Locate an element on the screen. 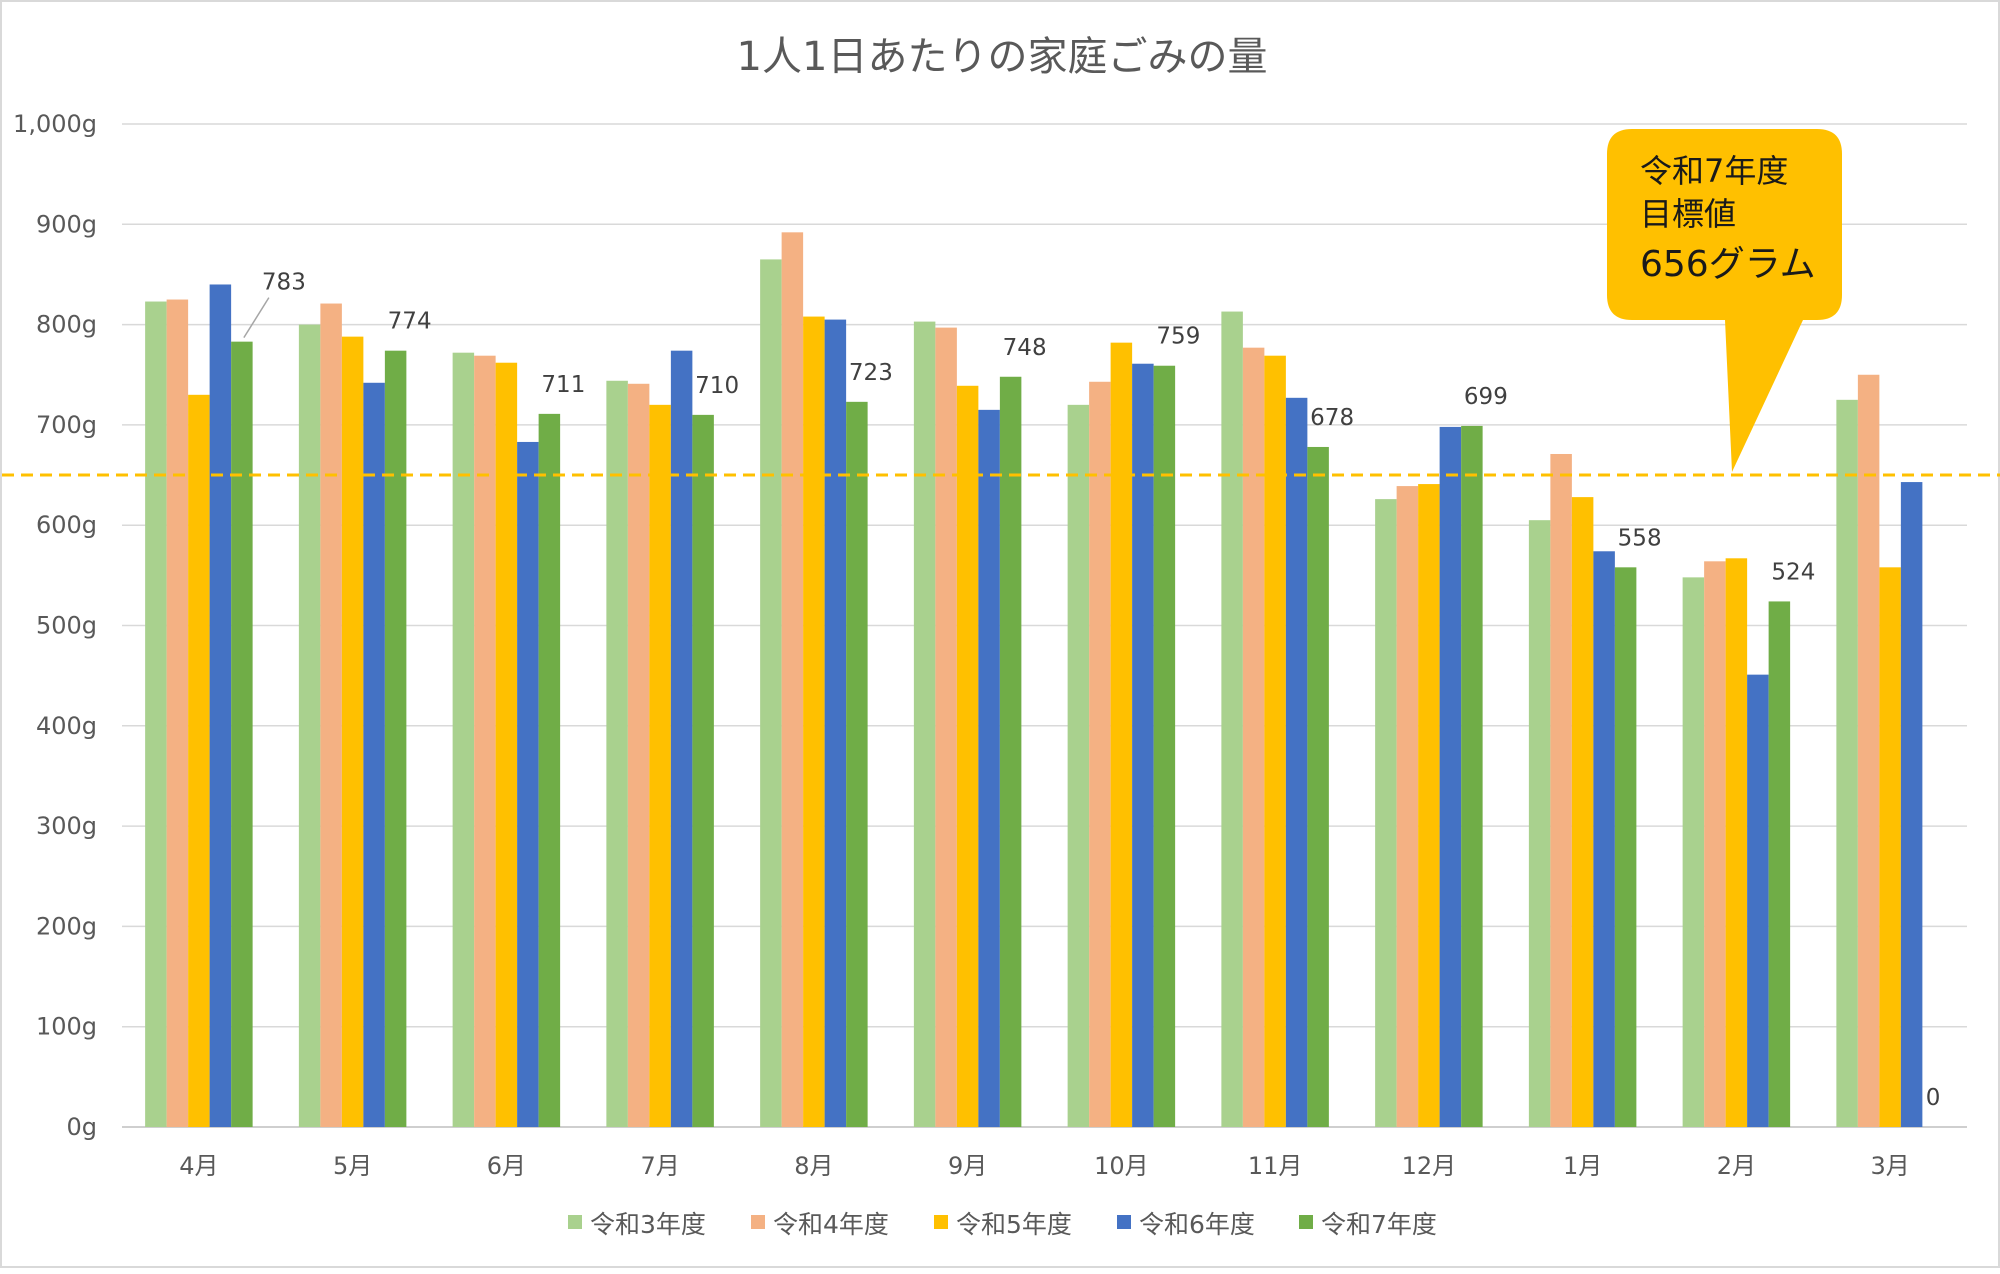 Image resolution: width=2000 pixels, height=1274 pixels. data-label: 748 is located at coordinates (1025, 348).